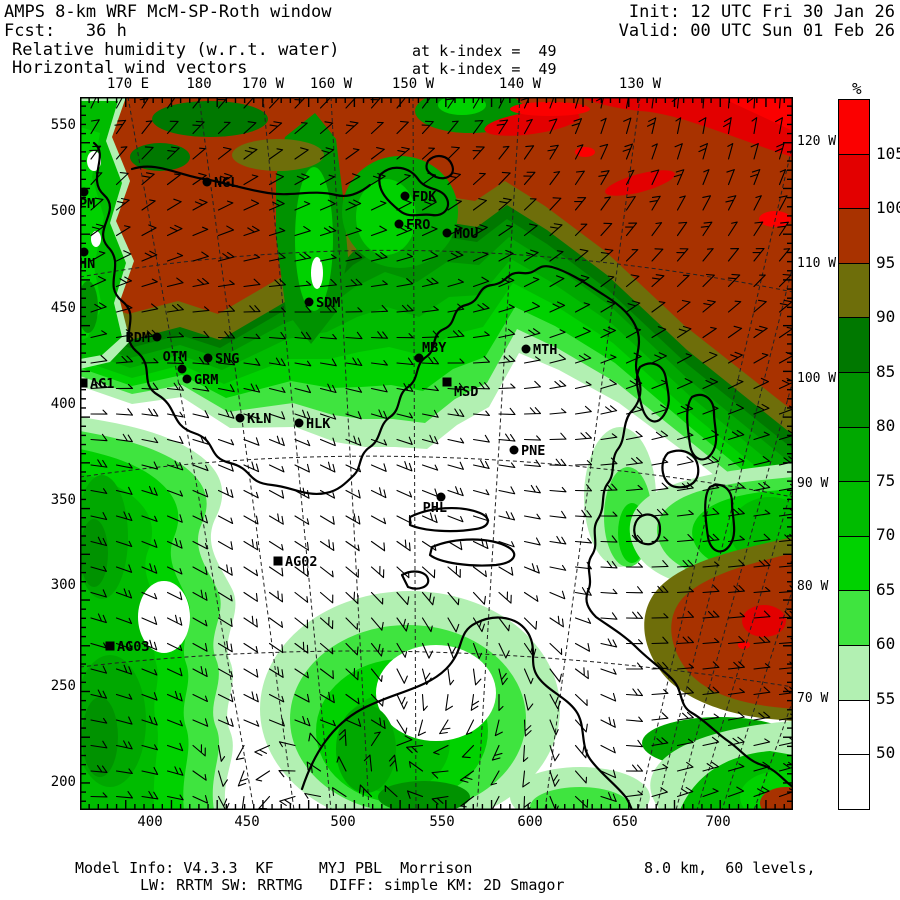  I want to click on right-axis-label: 110 W, so click(817, 263).